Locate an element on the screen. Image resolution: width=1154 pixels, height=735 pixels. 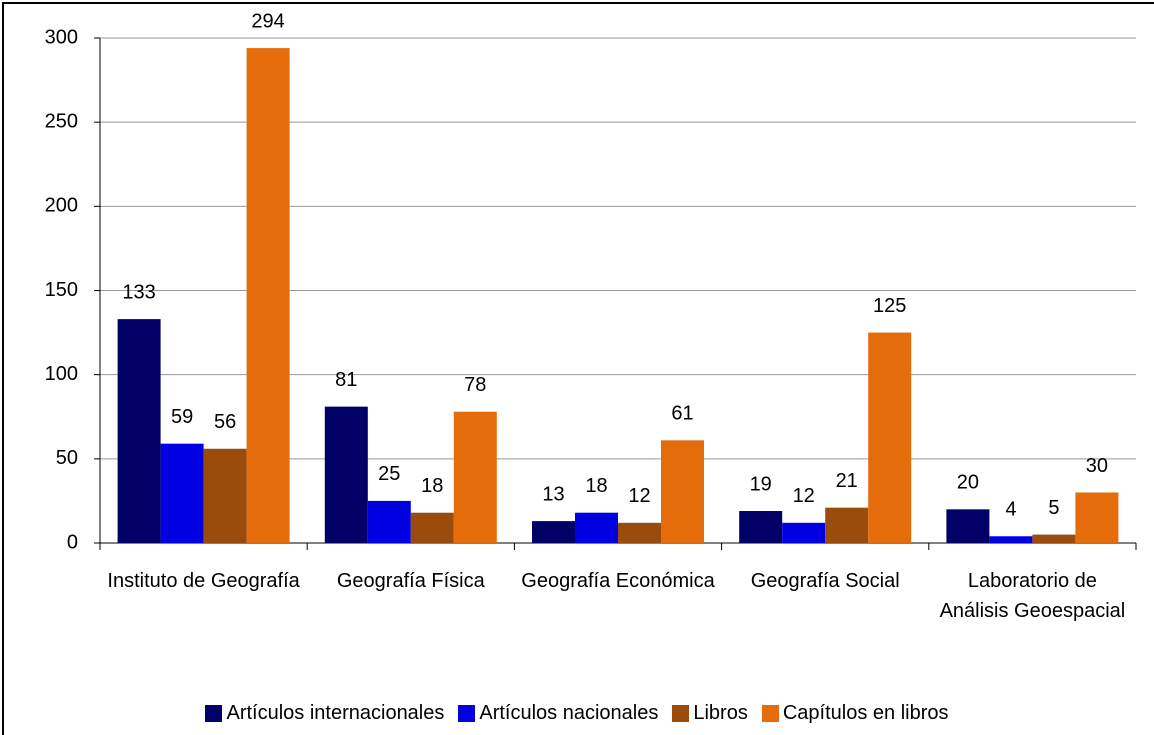
legend-item: Artículos nacionales is located at coordinates (558, 713).